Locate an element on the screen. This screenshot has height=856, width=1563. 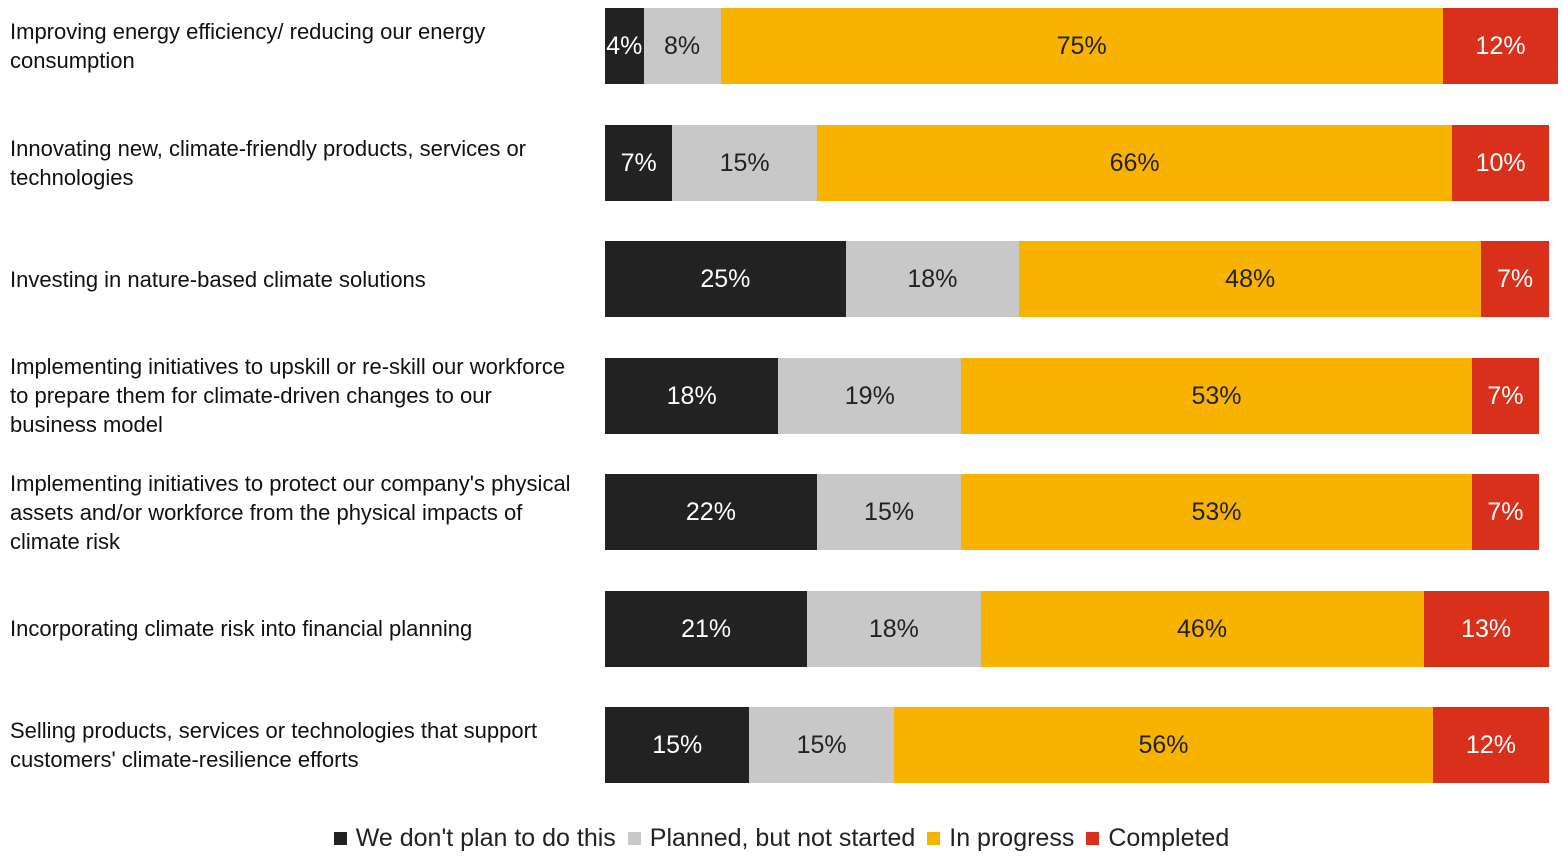
value-label: 22% is located at coordinates (710, 512).